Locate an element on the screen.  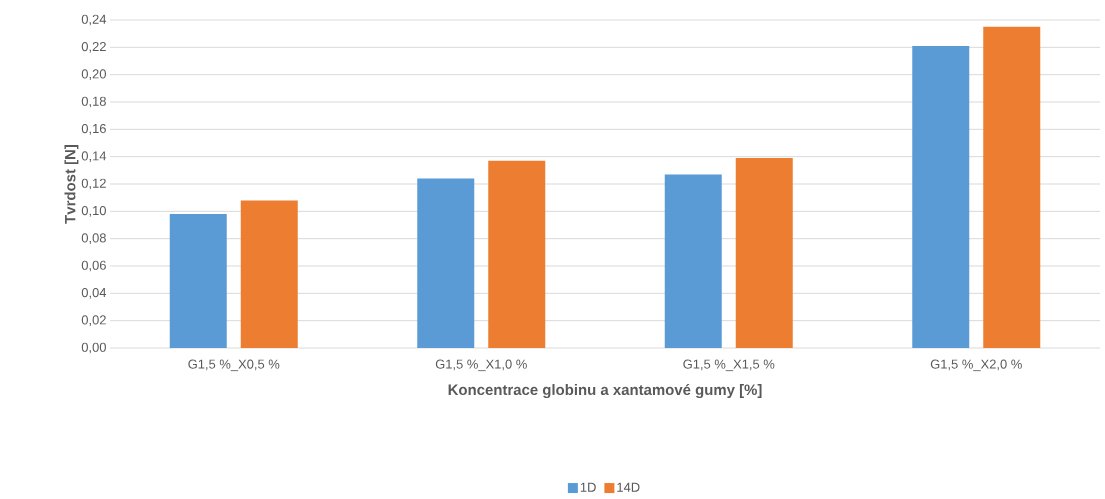
x-axis-title: Koncentrace globinu a xantamové gumy [%] is located at coordinates (605, 391).